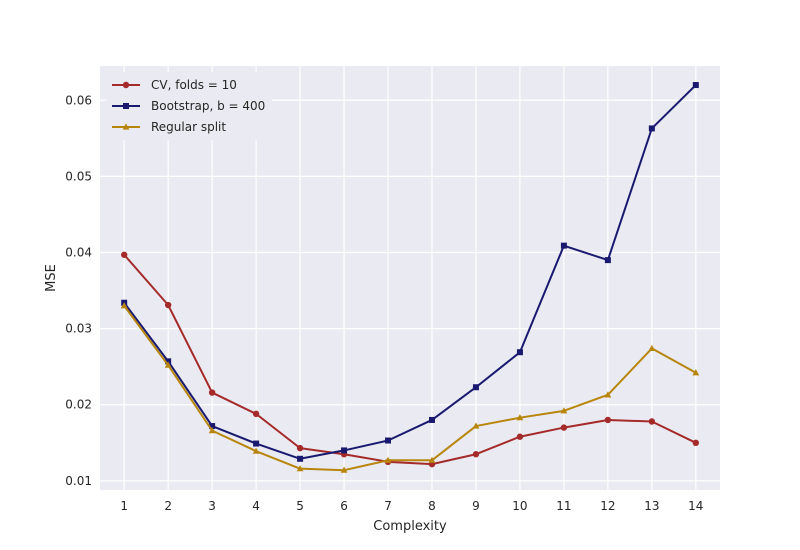 The width and height of the screenshot is (800, 550). I want to click on legend-item: CV, folds = 10, so click(174, 85).